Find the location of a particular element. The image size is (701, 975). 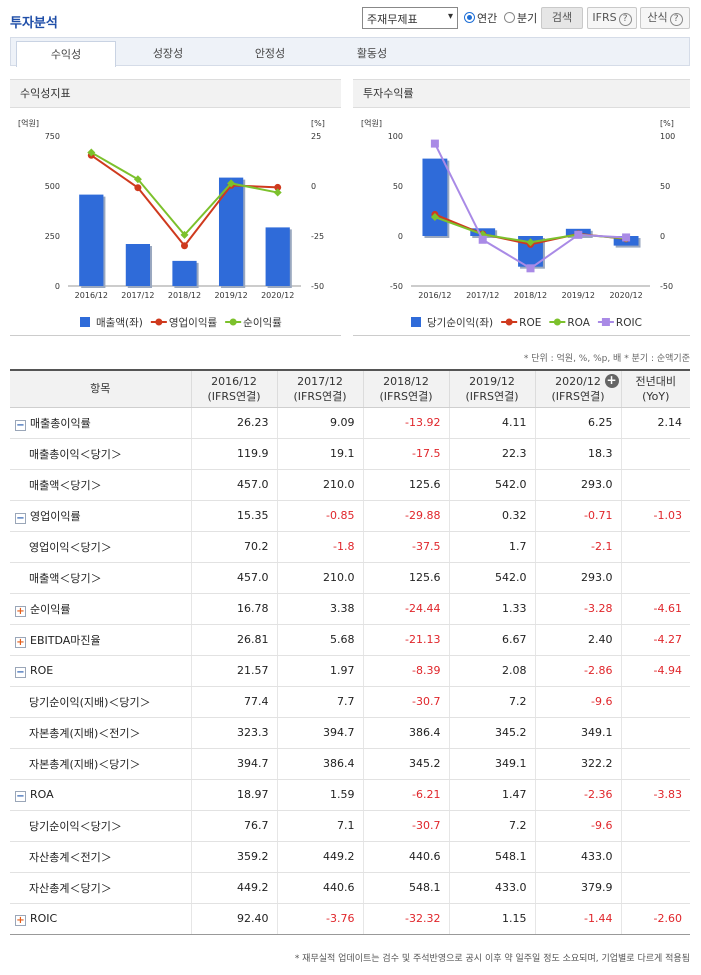

row-label: EBITDA마진율 is located at coordinates (65, 640).